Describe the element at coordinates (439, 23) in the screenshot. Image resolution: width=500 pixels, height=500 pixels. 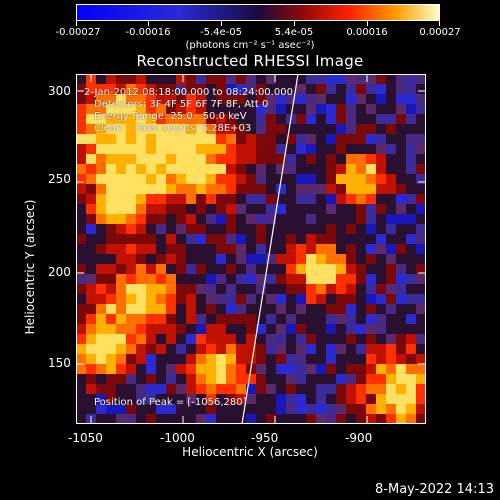
I see `colorbar-tick` at that location.